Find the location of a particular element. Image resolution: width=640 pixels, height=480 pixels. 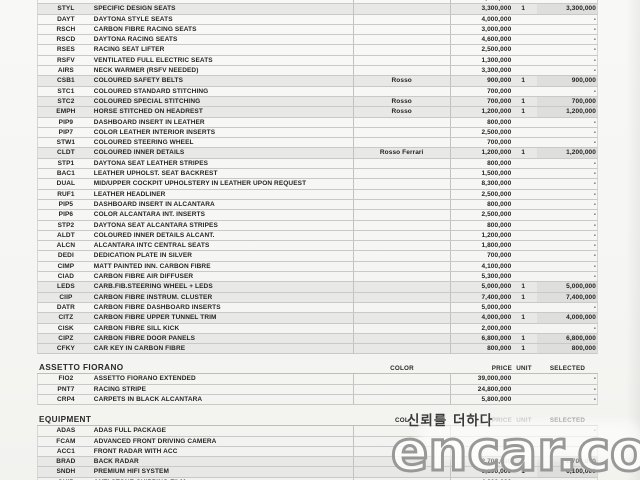

option-code: CFKY is located at coordinates (65, 349).